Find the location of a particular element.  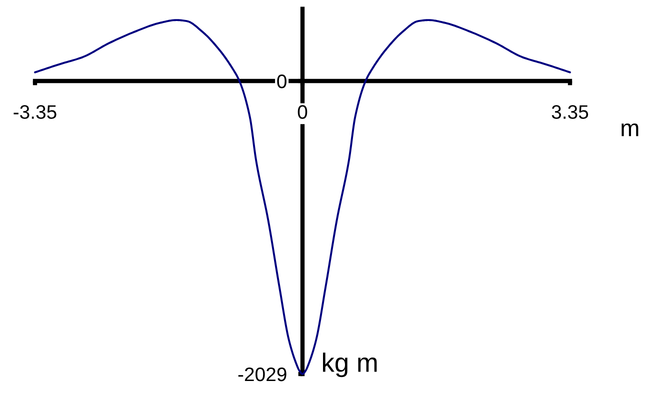

x-tick-label: 3.35 is located at coordinates (570, 112).